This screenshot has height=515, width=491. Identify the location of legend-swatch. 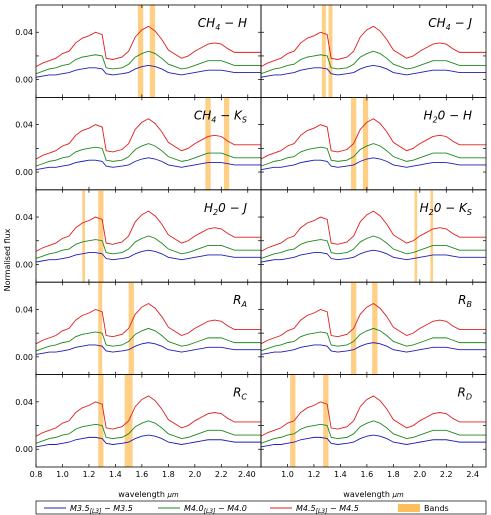
(409, 508).